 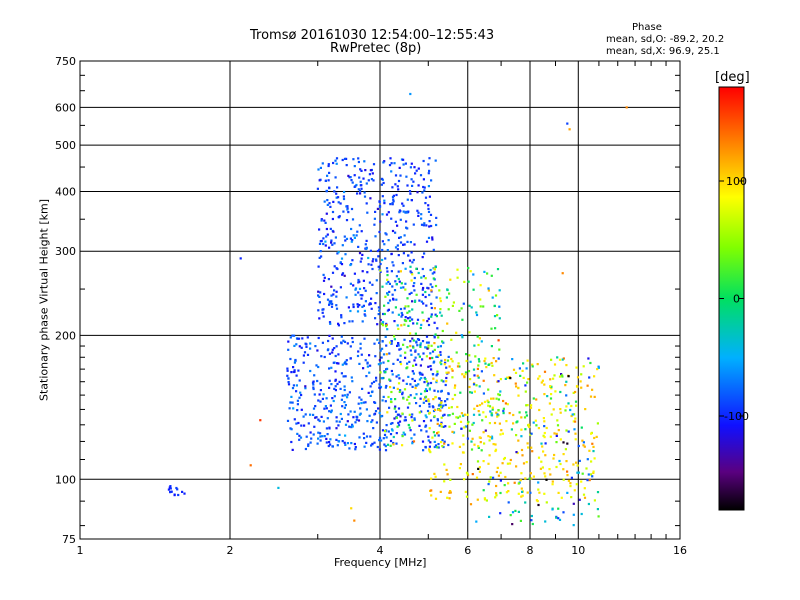 I want to click on colorbar-tick-label: 0, so click(x=736, y=299).